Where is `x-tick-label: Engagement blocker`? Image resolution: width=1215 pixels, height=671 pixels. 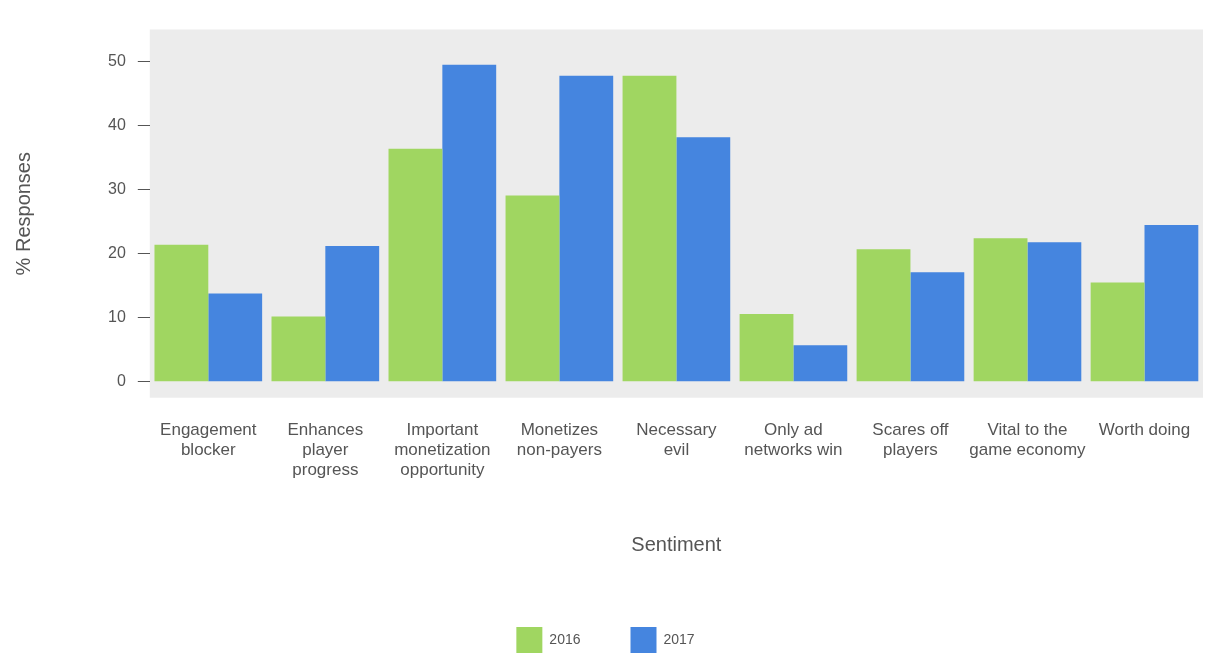
x-tick-label: Engagement blocker is located at coordinates (208, 439).